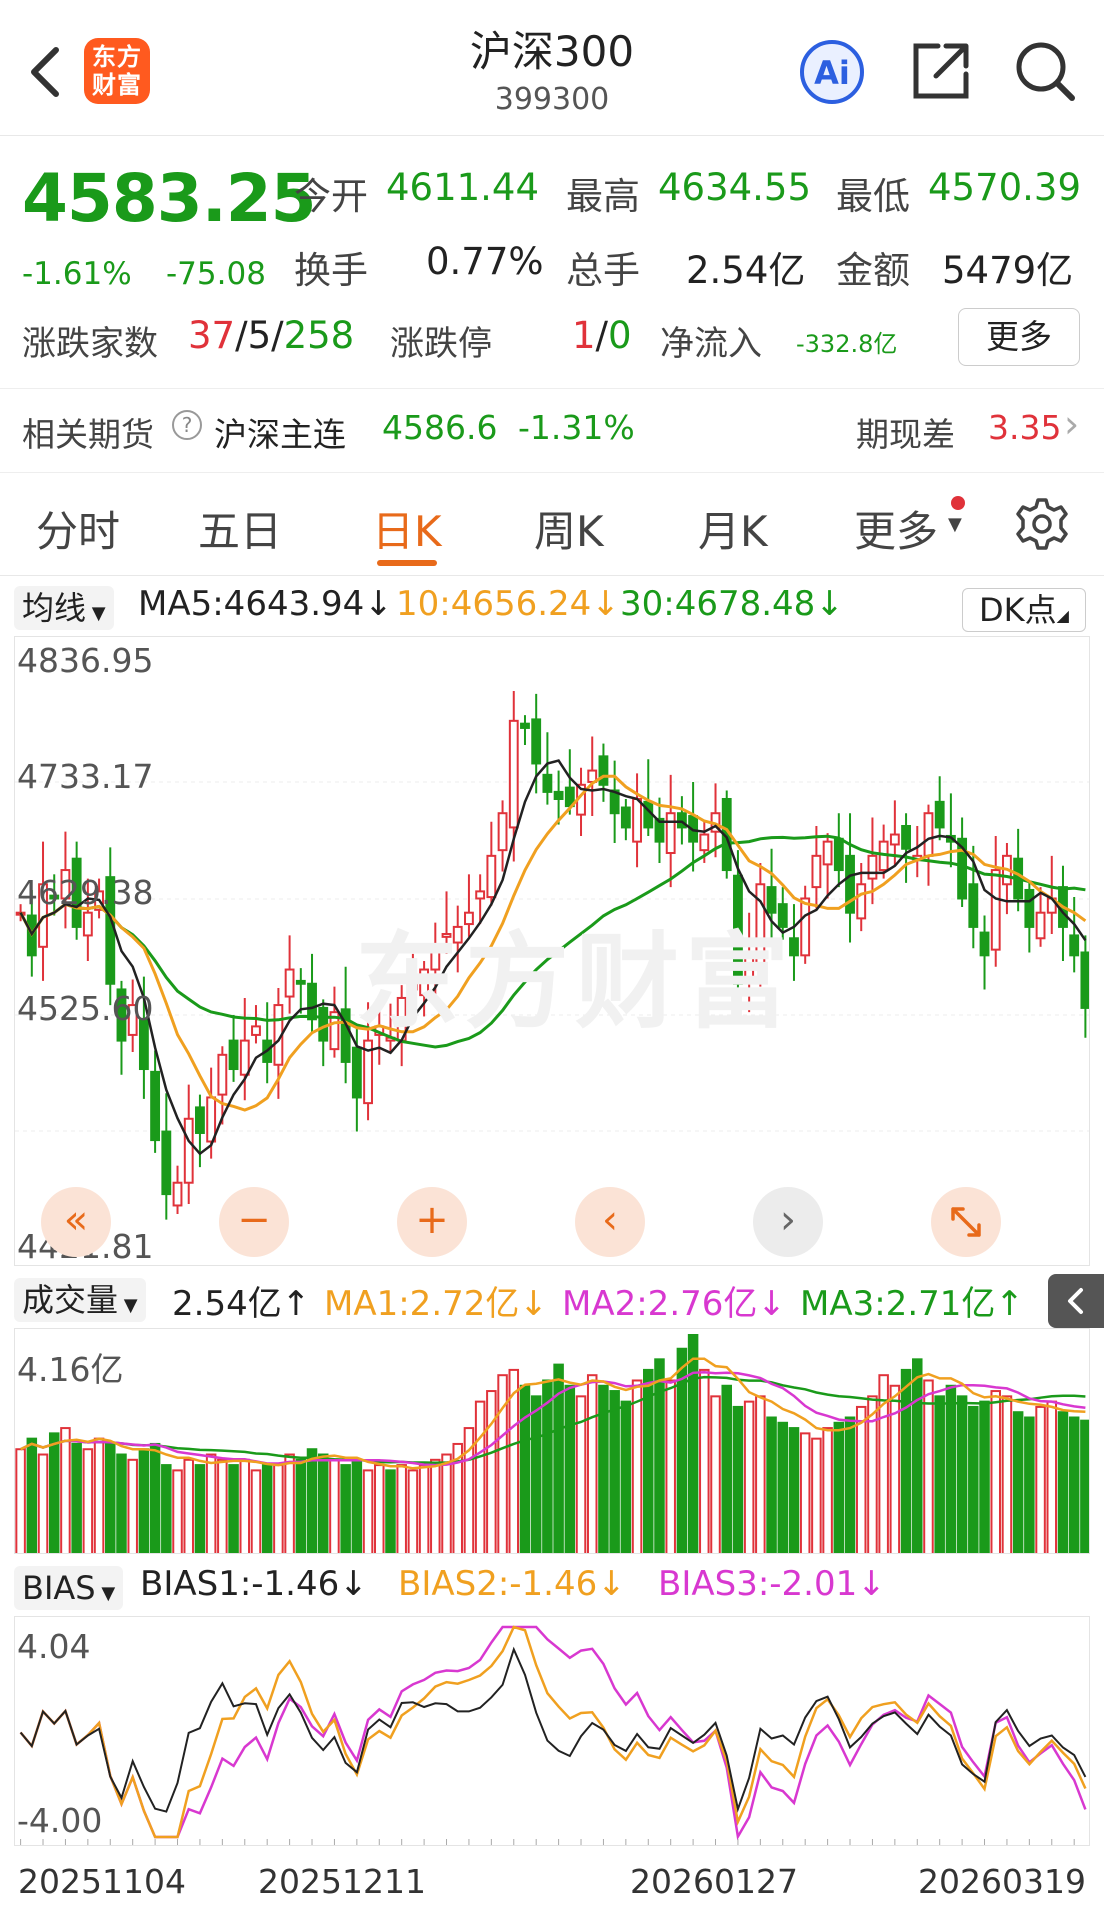 Image resolution: width=1104 pixels, height=1930 pixels. I want to click on volume-plot, so click(552, 1443).